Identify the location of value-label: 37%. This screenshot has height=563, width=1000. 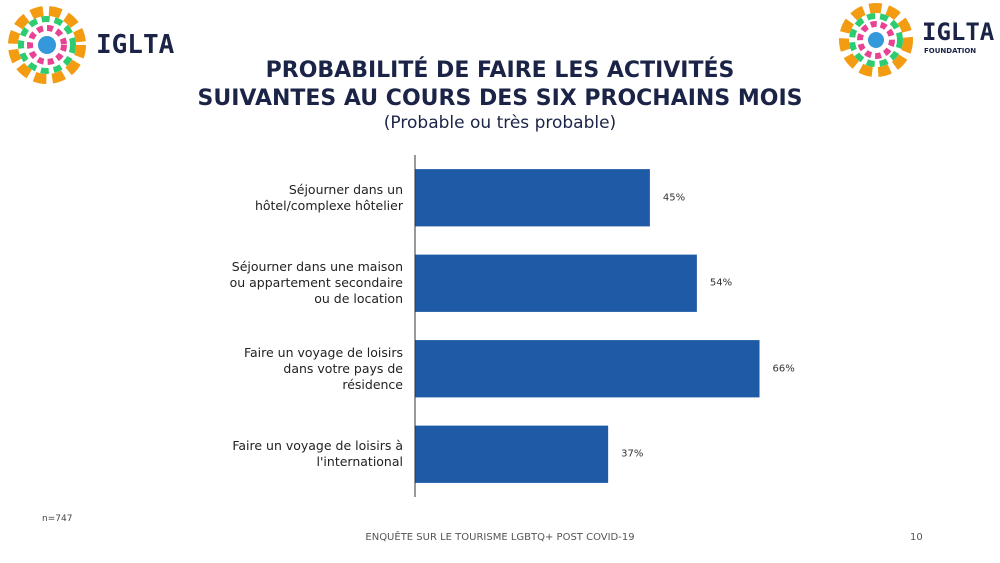
(632, 454).